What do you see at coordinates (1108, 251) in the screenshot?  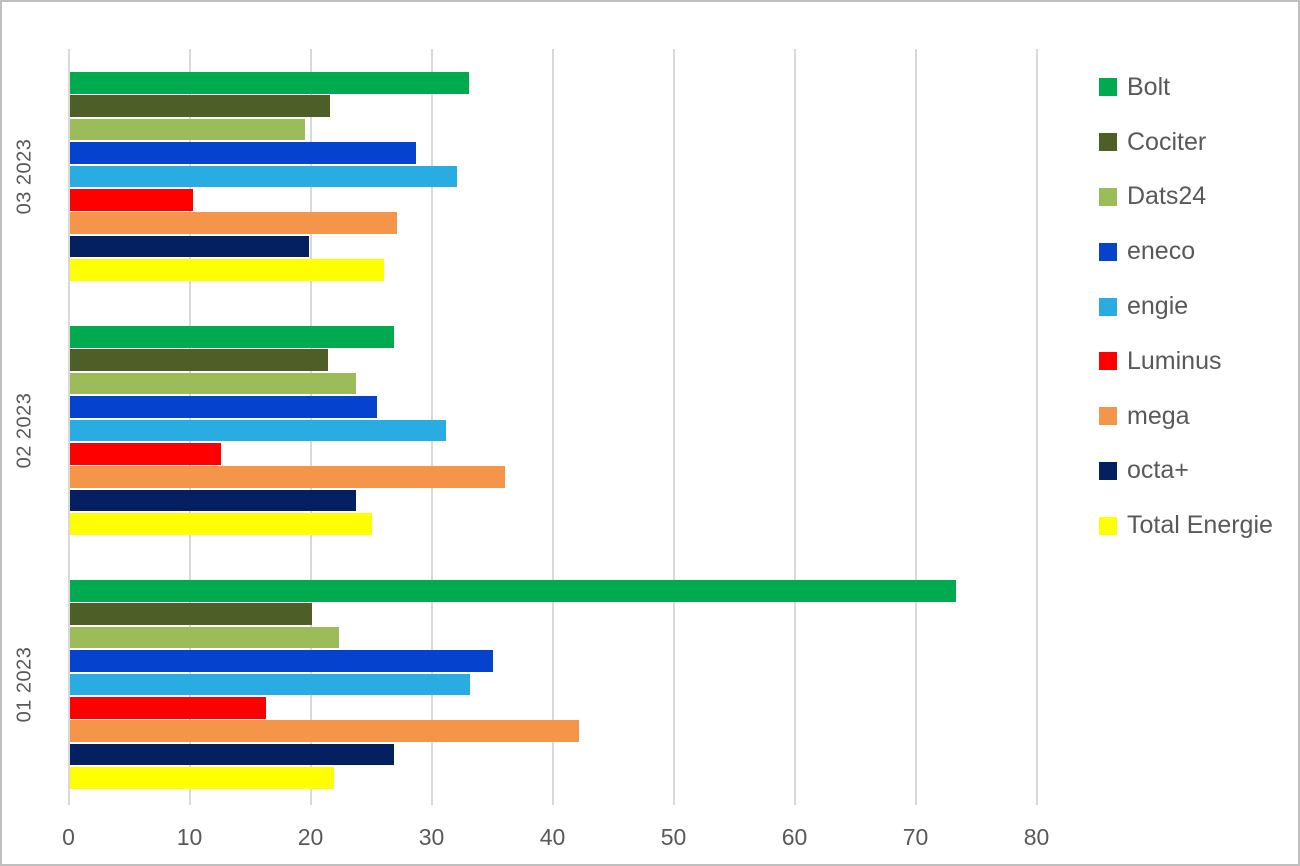 I see `legend-swatch-eneco-icon` at bounding box center [1108, 251].